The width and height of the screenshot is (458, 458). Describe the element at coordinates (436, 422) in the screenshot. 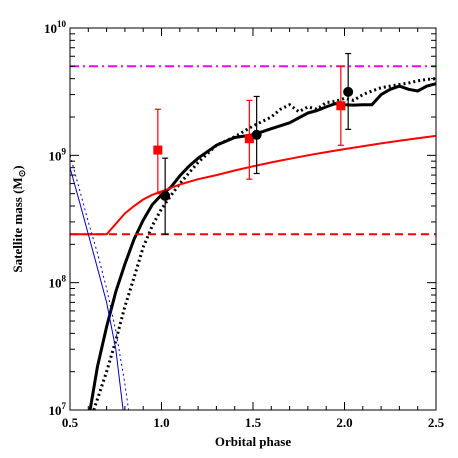

I see `x-tick-label: 2.5` at that location.